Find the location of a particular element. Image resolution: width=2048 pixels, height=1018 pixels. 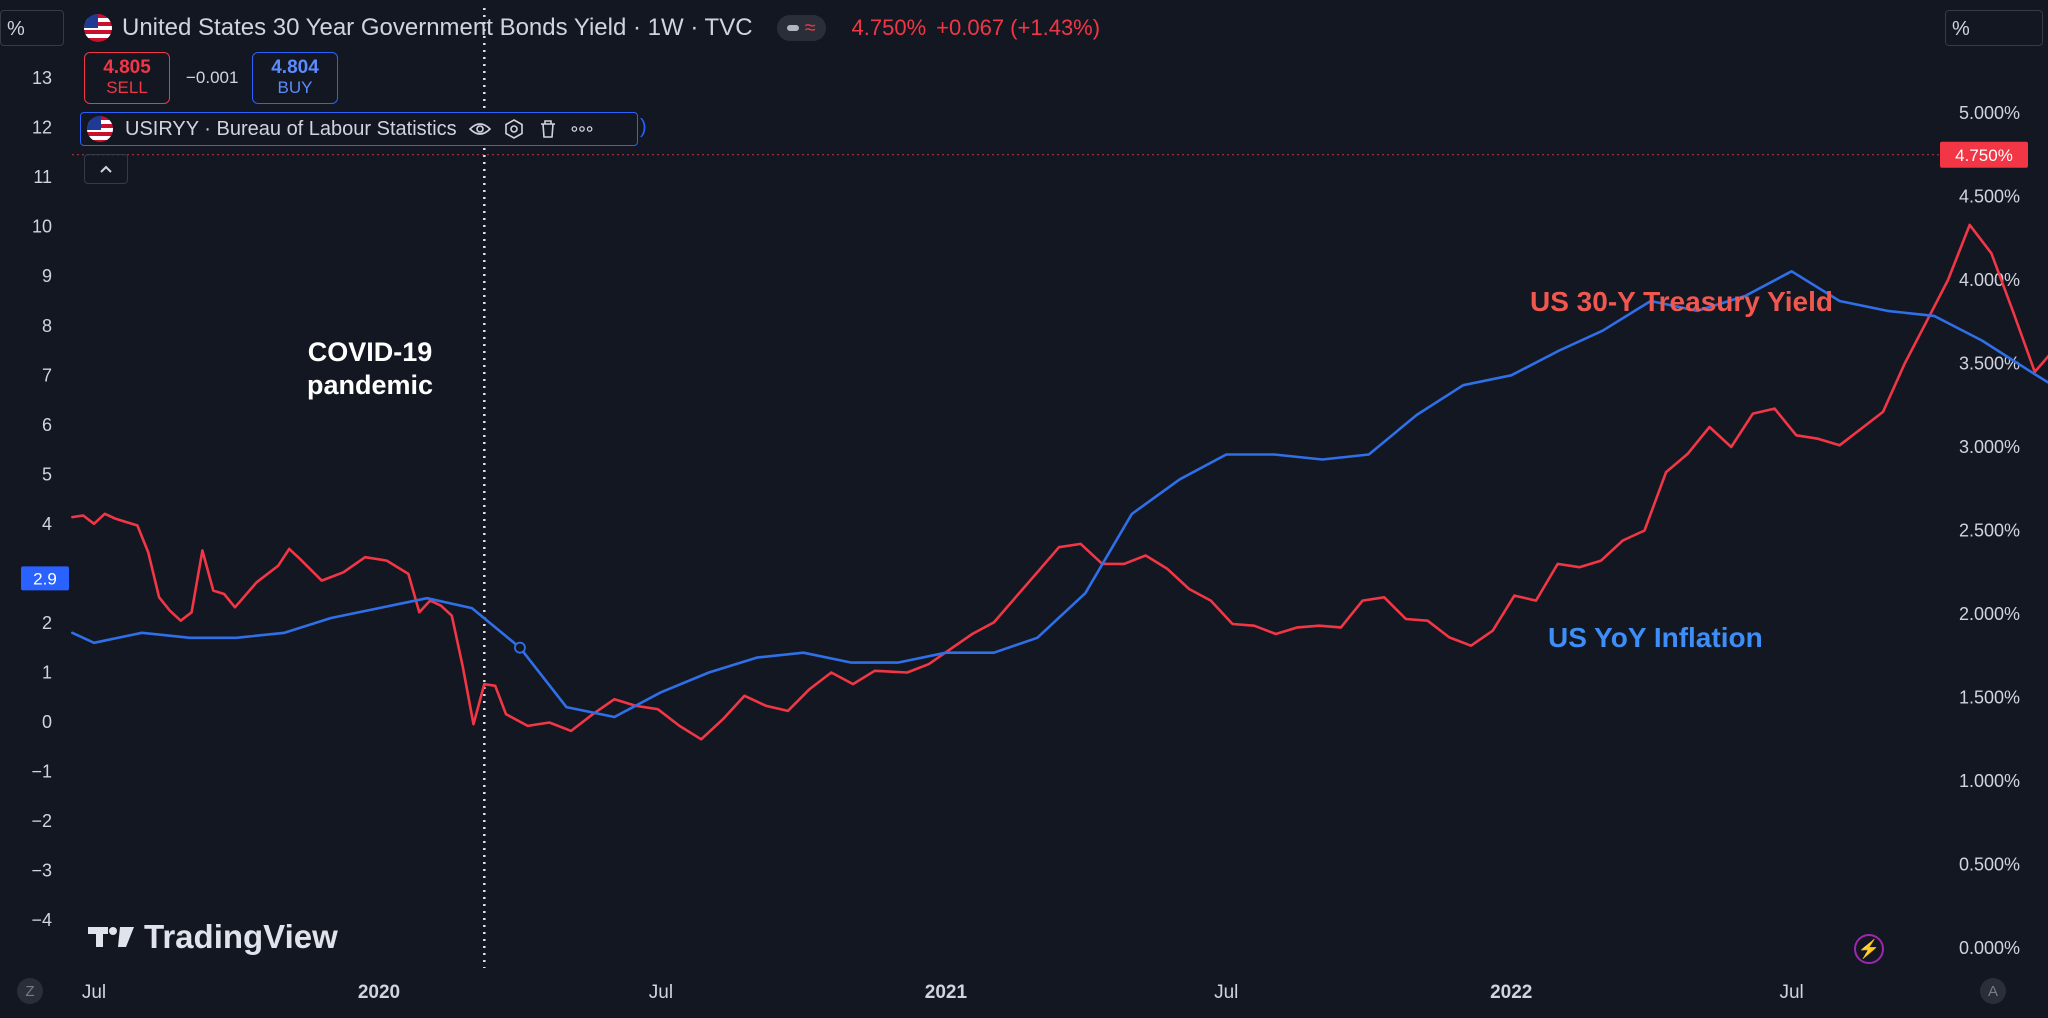

right-unit-label: % is located at coordinates (1961, 29).